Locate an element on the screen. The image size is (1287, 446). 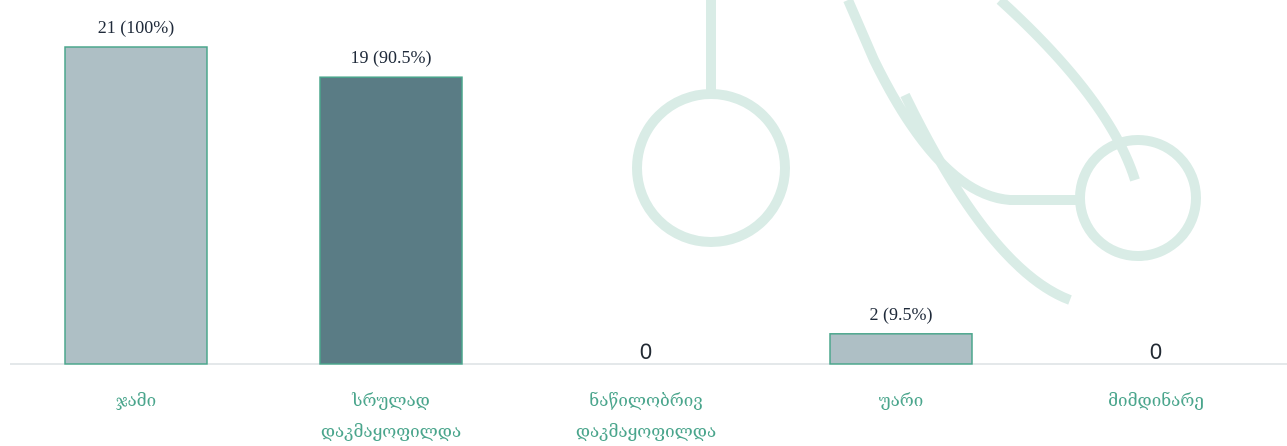
category-label-4: მიმდინარე is located at coordinates (1156, 401).